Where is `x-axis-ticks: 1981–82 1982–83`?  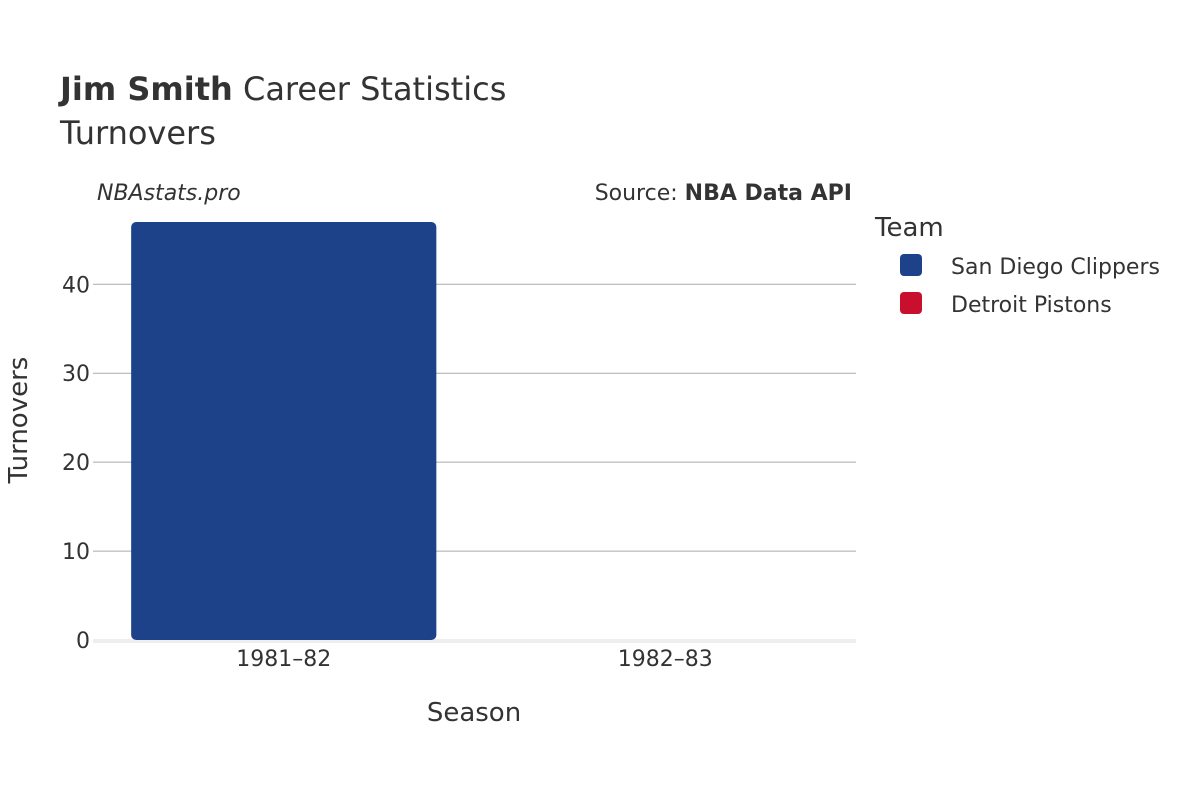
x-axis-ticks: 1981–82 1982–83 is located at coordinates (474, 659).